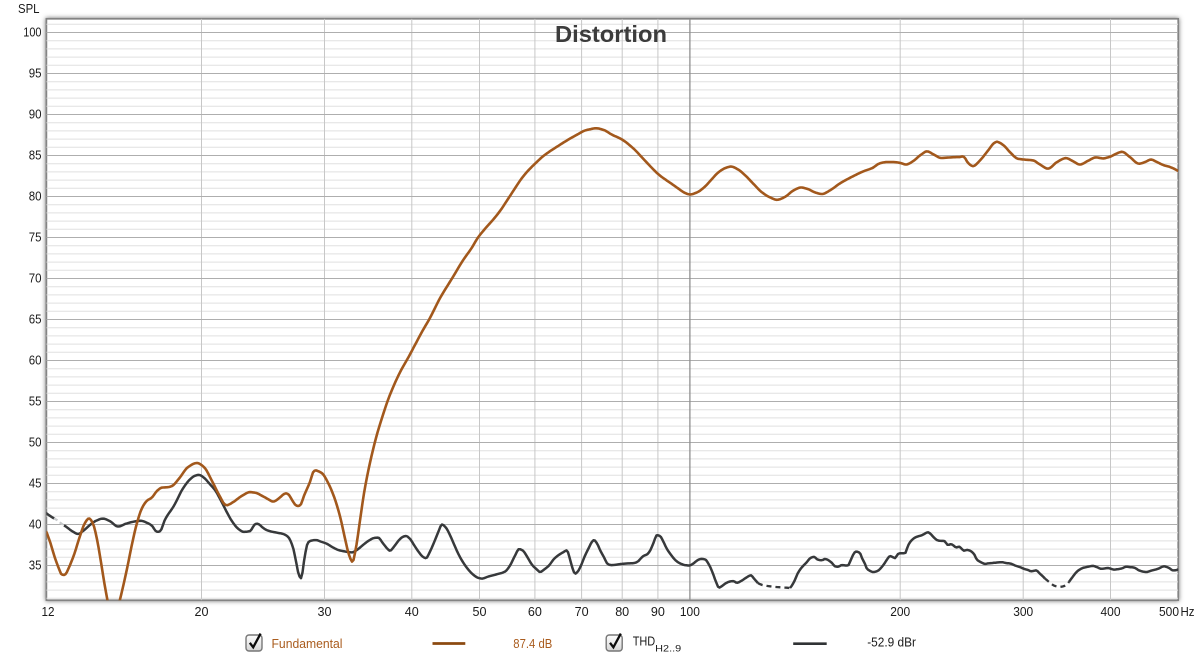  Describe the element at coordinates (1023, 611) in the screenshot. I see `svg-text: 300` at that location.